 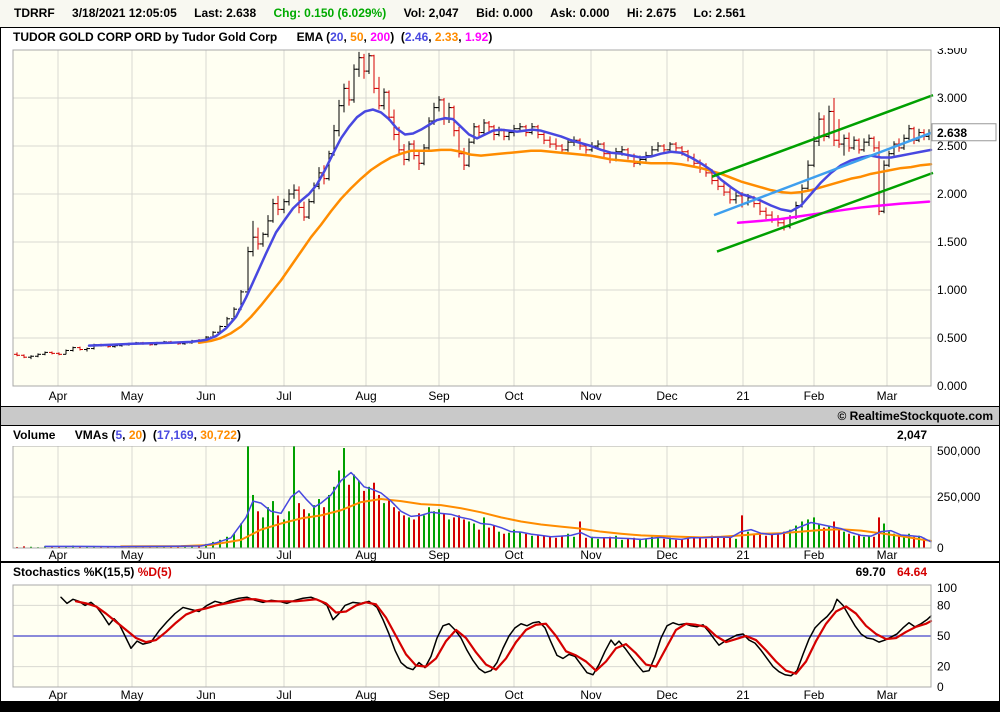 I want to click on low-value: Lo: 2.561, so click(x=719, y=13).